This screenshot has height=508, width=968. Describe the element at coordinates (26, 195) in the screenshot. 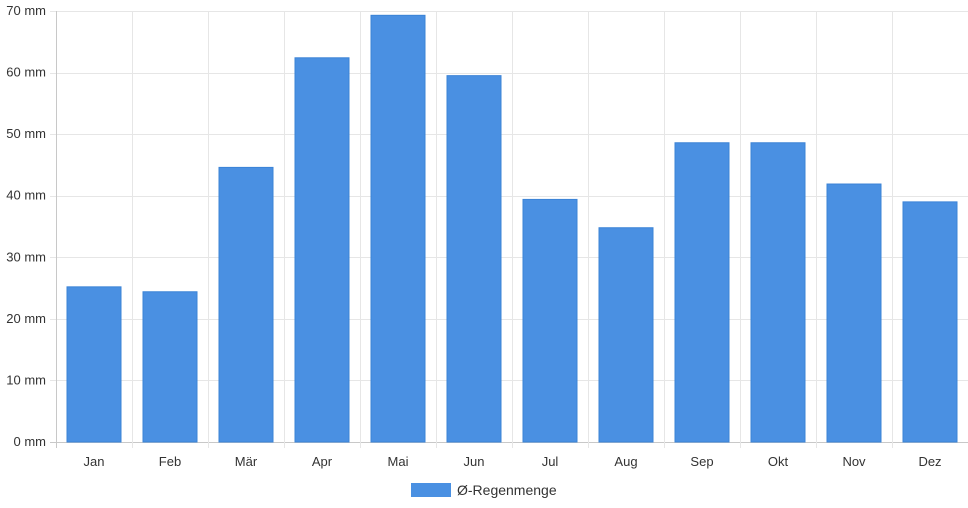

I see `y-tick-label: 40 mm` at that location.